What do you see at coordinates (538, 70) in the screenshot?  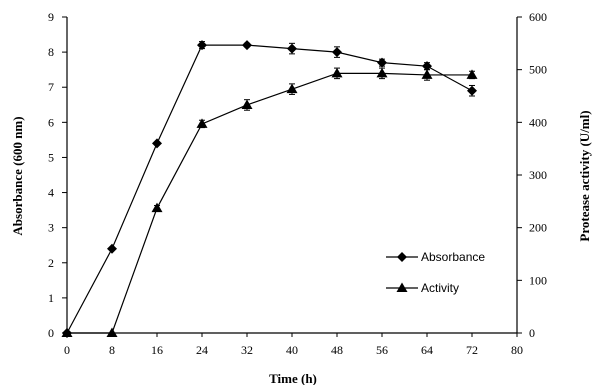 I see `right-y-tick-label: 500` at bounding box center [538, 70].